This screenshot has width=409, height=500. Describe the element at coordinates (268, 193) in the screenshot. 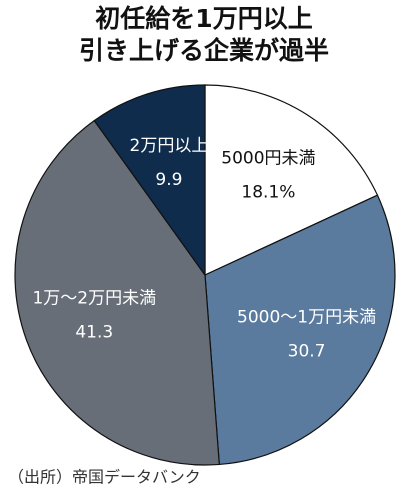

I see `slice-value-label: 18.1%` at that location.